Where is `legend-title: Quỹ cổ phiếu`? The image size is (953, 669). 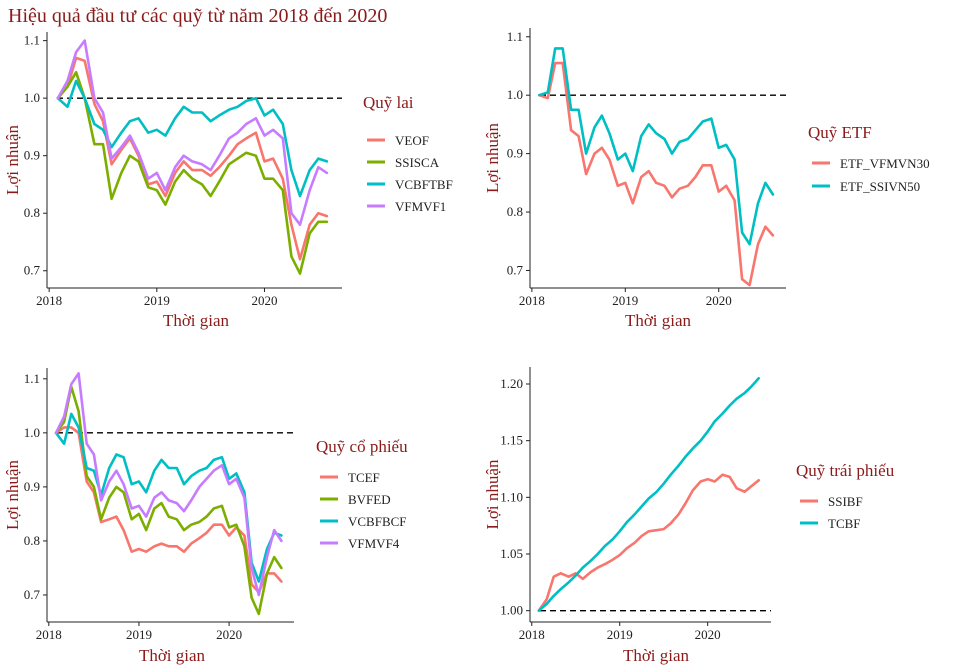 legend-title: Quỹ cổ phiếu is located at coordinates (362, 446).